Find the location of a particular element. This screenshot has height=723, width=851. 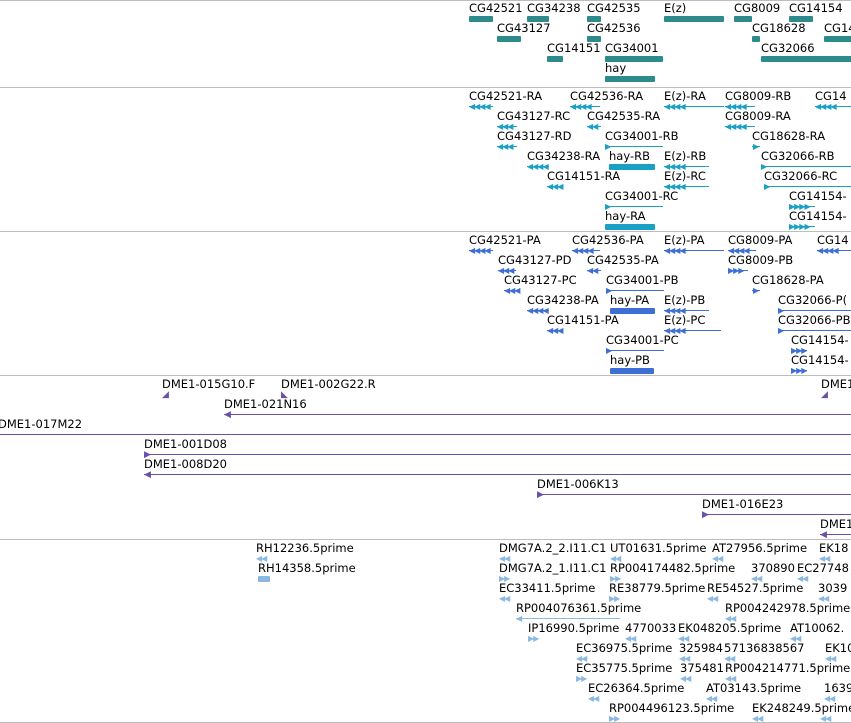

feature-est: IP16990.5prime ▶▶ is located at coordinates (573, 632).